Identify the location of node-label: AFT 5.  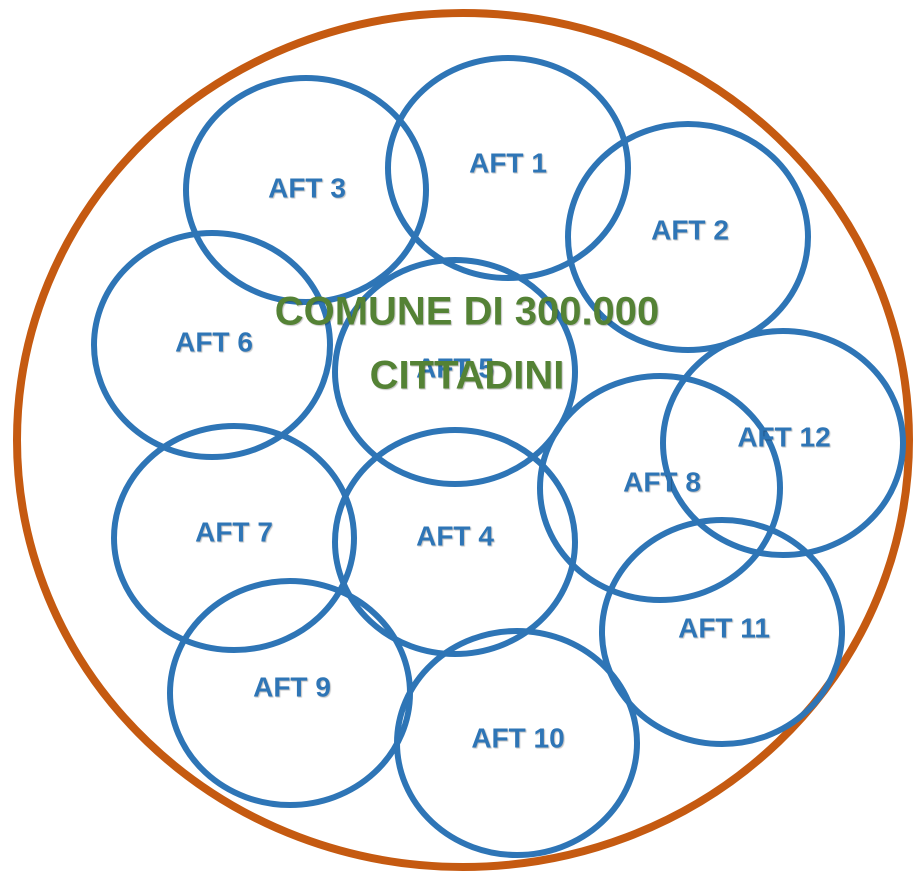
(455, 367).